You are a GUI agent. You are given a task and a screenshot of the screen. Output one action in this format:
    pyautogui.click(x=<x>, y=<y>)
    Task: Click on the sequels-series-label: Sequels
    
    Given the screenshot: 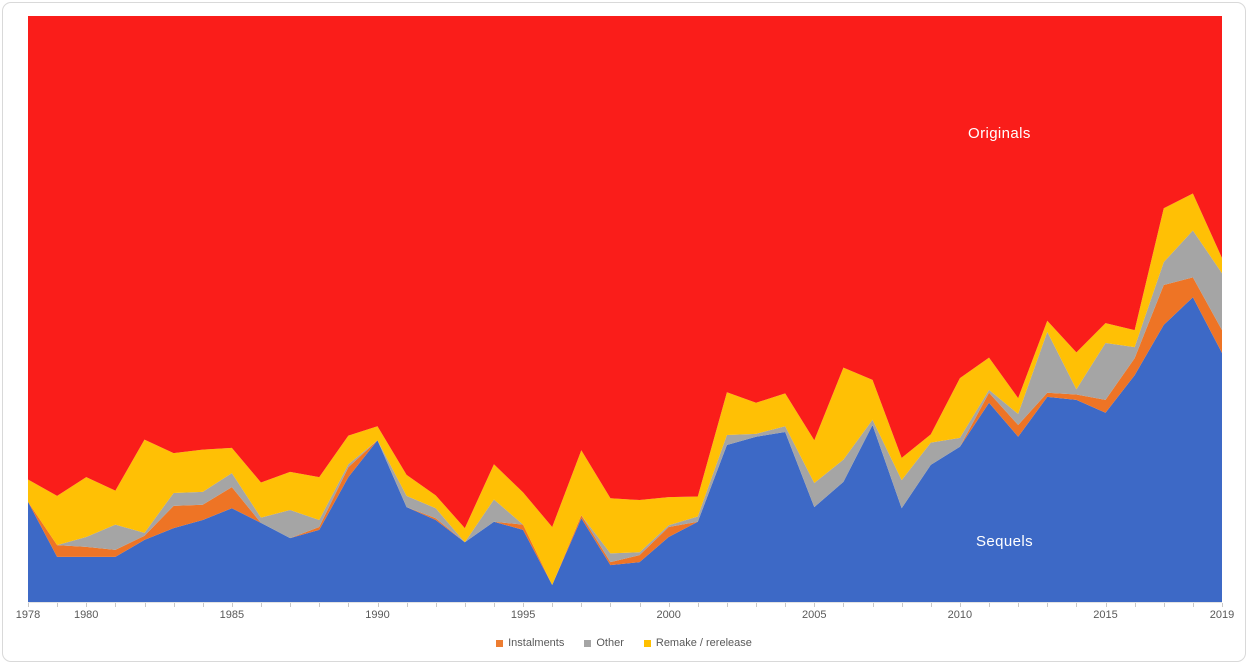 What is the action you would take?
    pyautogui.click(x=1005, y=541)
    